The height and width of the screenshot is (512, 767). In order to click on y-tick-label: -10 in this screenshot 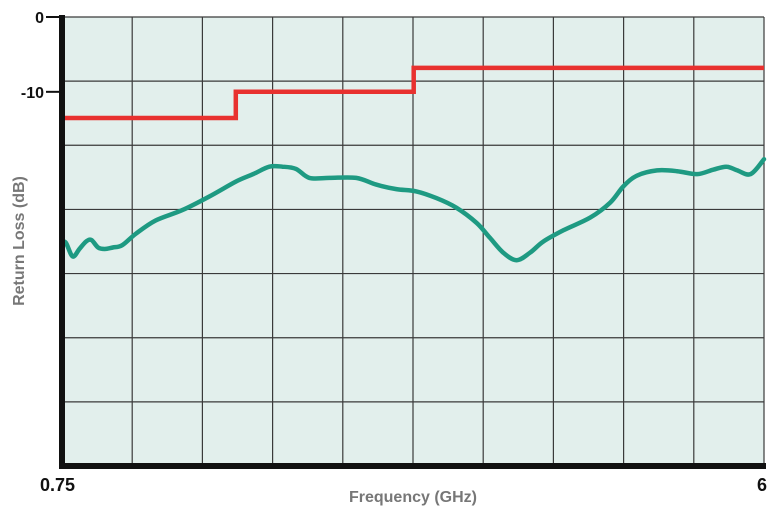, I will do `click(32, 93)`.